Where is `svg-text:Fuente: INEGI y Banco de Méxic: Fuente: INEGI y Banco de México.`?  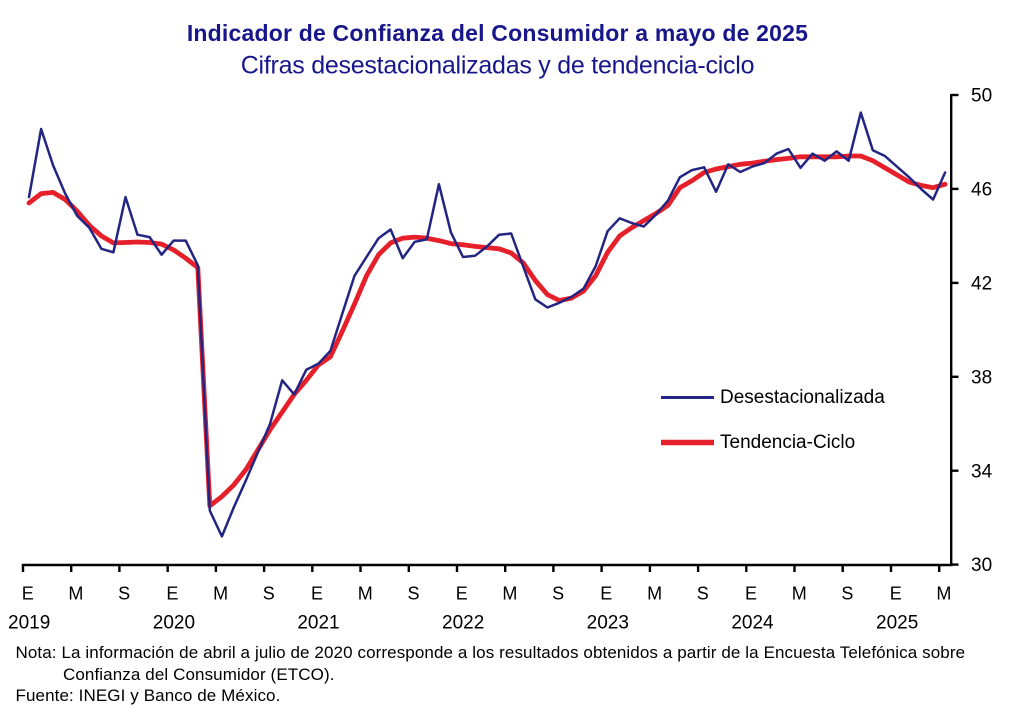 svg-text:Fuente: INEGI y Banco de Méxic: Fuente: INEGI y Banco de México. is located at coordinates (148, 695).